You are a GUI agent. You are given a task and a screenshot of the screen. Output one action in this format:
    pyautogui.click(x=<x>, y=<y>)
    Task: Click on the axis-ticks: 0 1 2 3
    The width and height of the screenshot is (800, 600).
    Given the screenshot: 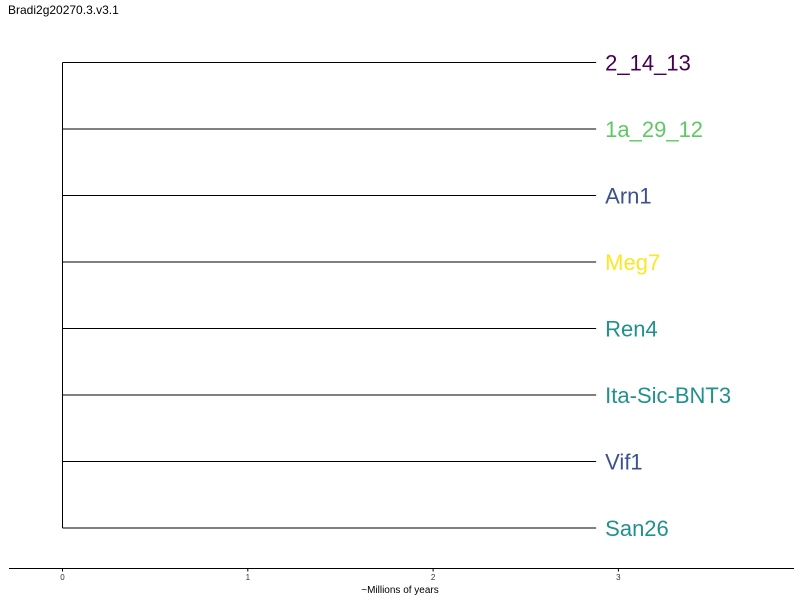 What is the action you would take?
    pyautogui.click(x=340, y=575)
    